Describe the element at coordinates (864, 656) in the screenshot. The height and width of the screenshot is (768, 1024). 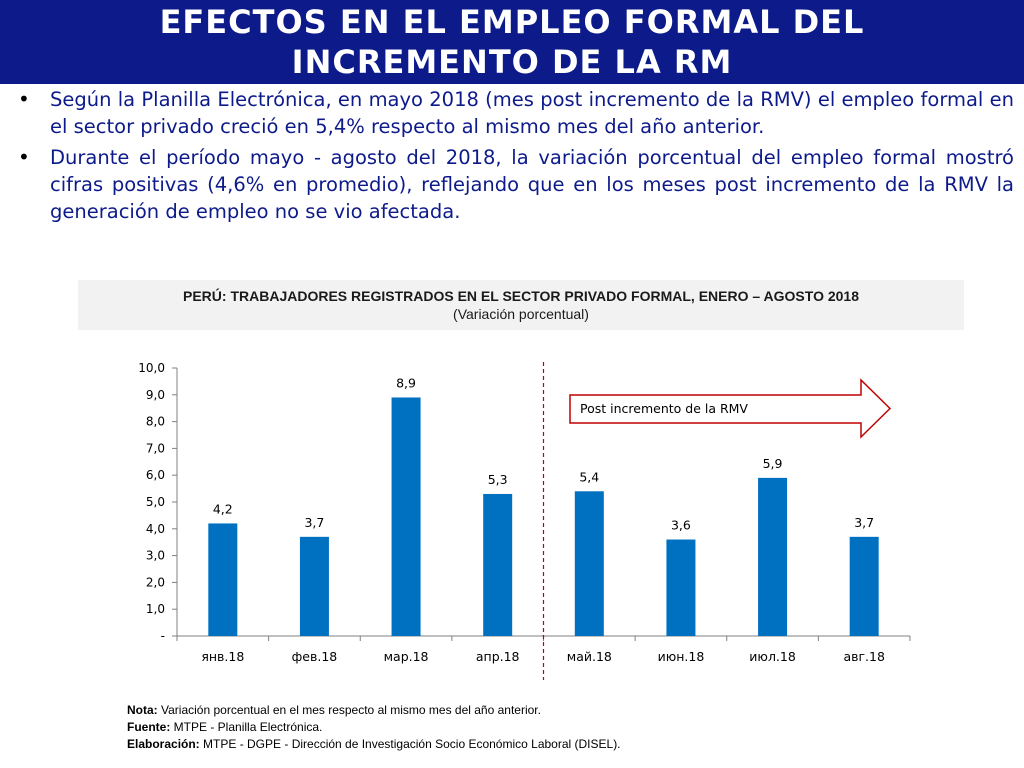
I see `x-tick-label: авг.18` at that location.